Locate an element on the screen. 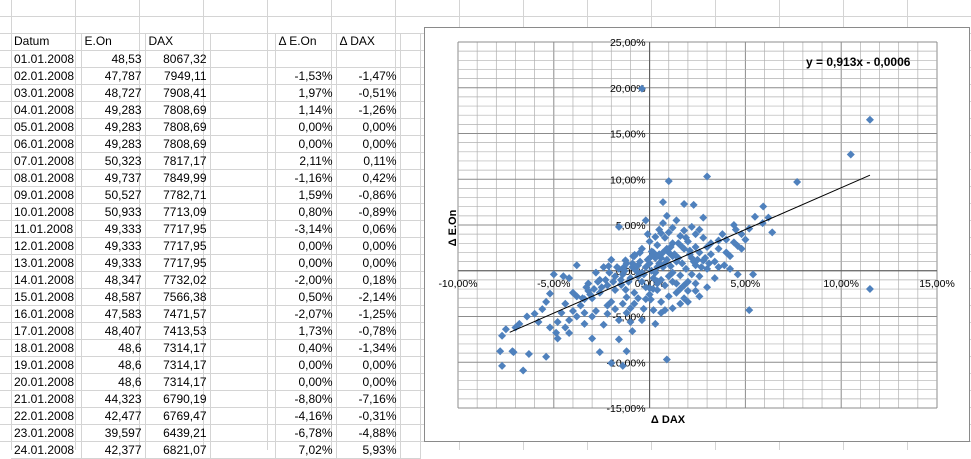 The image size is (971, 459). table-cell: 08.01.2008 is located at coordinates (46, 178).